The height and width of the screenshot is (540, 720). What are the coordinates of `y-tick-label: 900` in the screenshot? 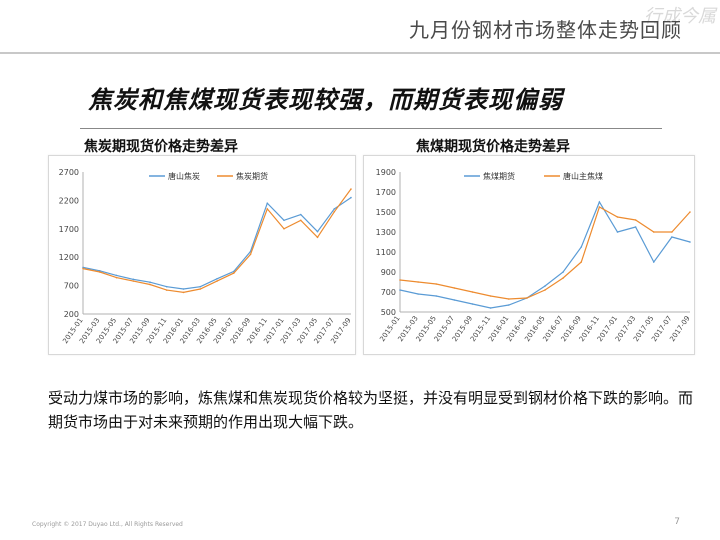 It's located at (388, 272).